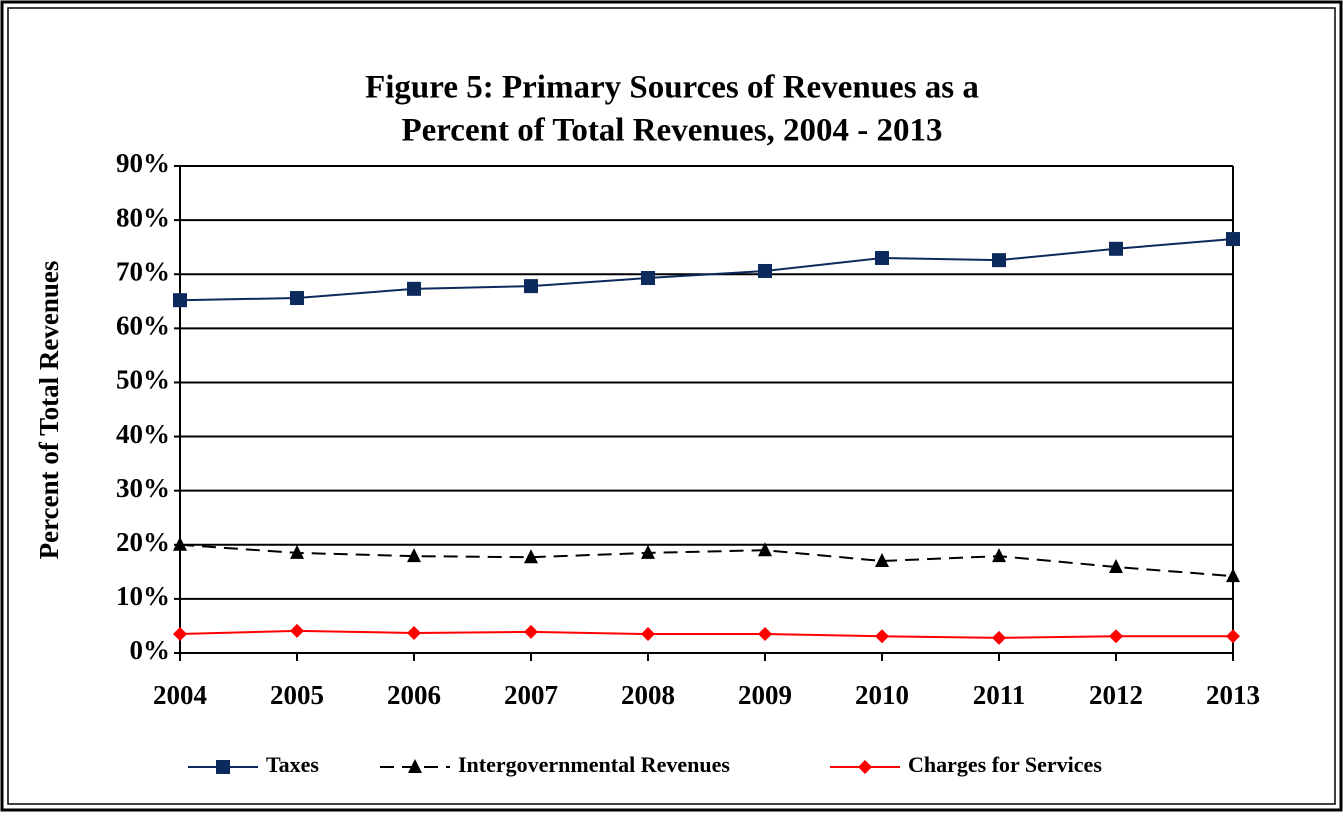 The width and height of the screenshot is (1343, 817). Describe the element at coordinates (143, 488) in the screenshot. I see `y-tick-label: 30%` at that location.